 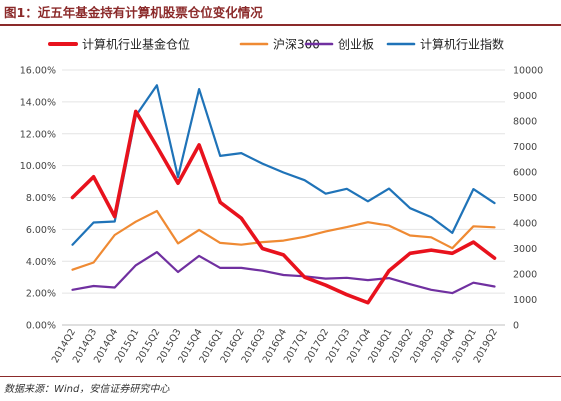 I want to click on legend: 计算机行业基金仓位 沪深300 创业板 计算机行业指数, so click(x=276, y=44).